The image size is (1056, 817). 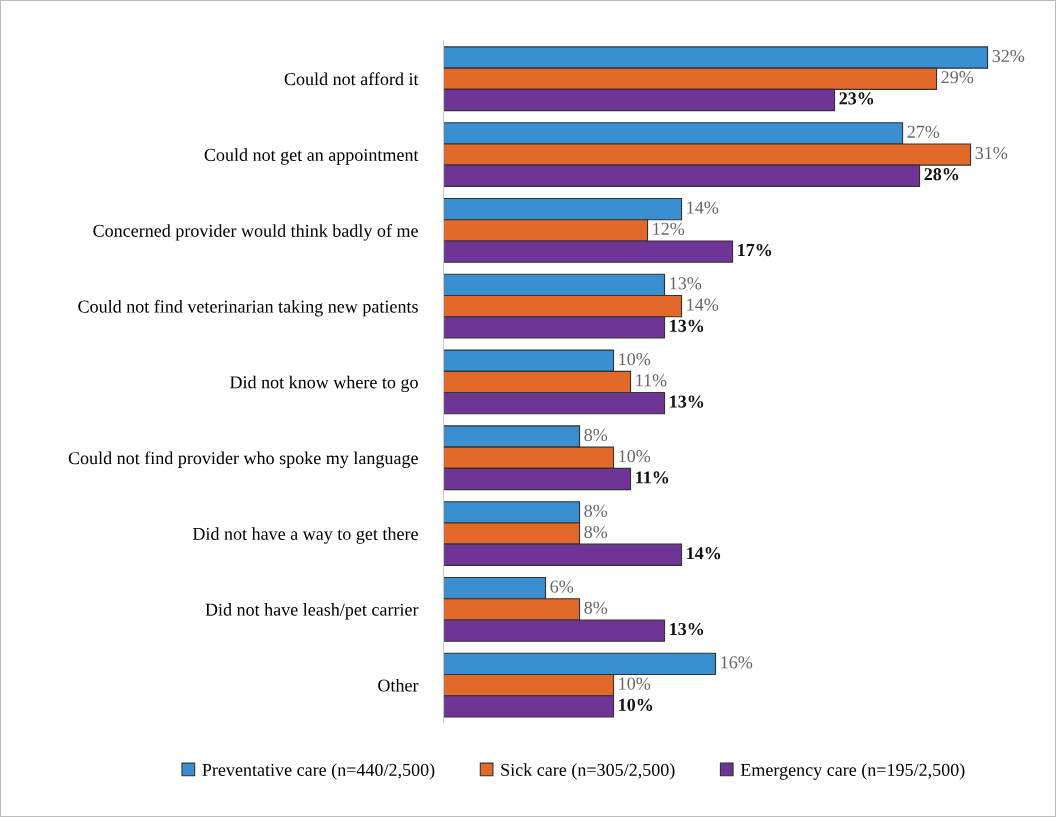 I want to click on y-tick-label: Could not afford it, so click(x=351, y=79).